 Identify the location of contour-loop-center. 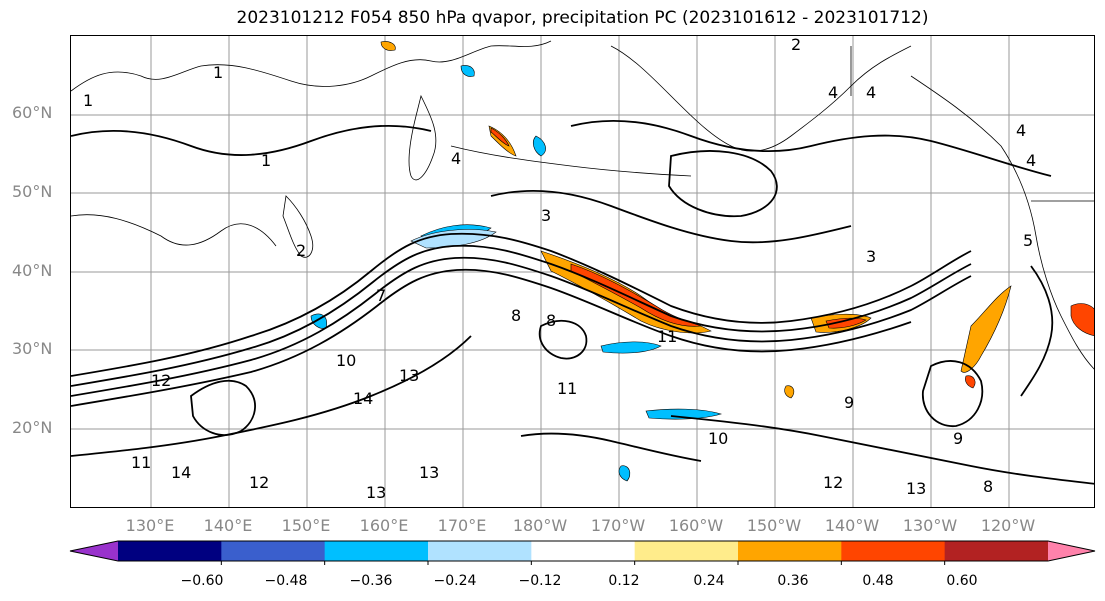
(563, 339).